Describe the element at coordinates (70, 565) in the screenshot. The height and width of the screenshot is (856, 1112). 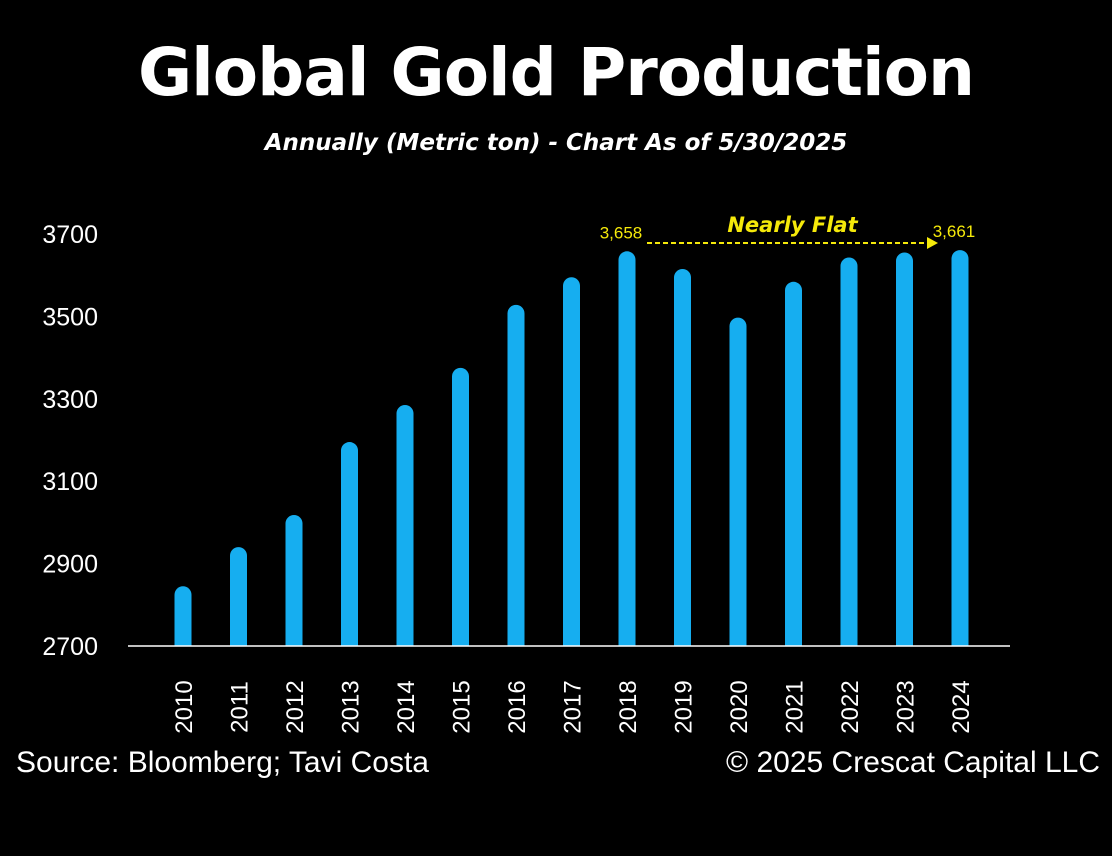
I see `y-tick-label-2900: 2900` at that location.